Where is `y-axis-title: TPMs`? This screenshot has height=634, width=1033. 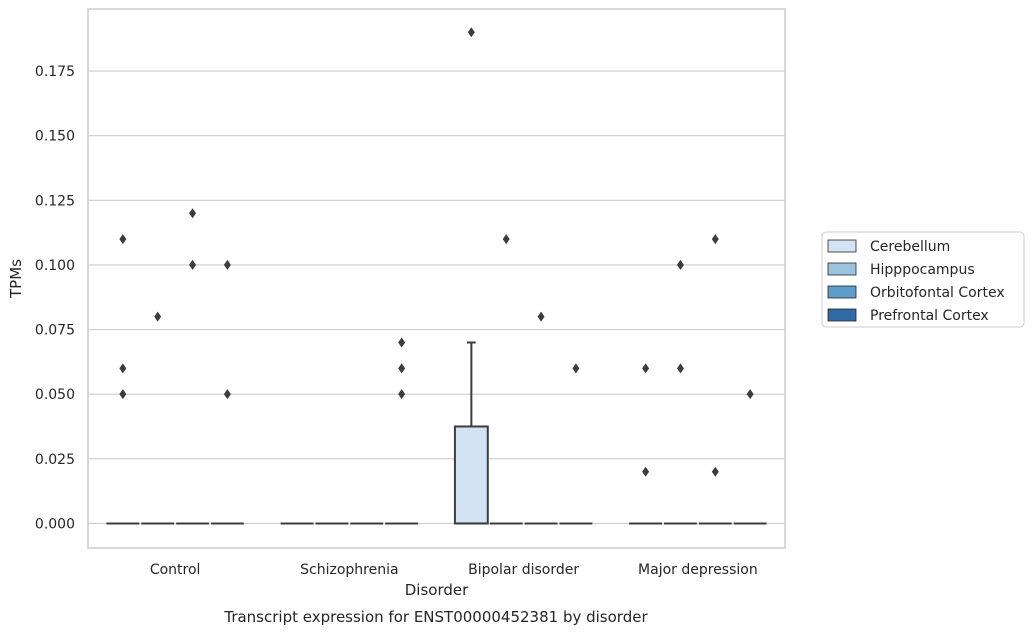
y-axis-title: TPMs is located at coordinates (16, 279).